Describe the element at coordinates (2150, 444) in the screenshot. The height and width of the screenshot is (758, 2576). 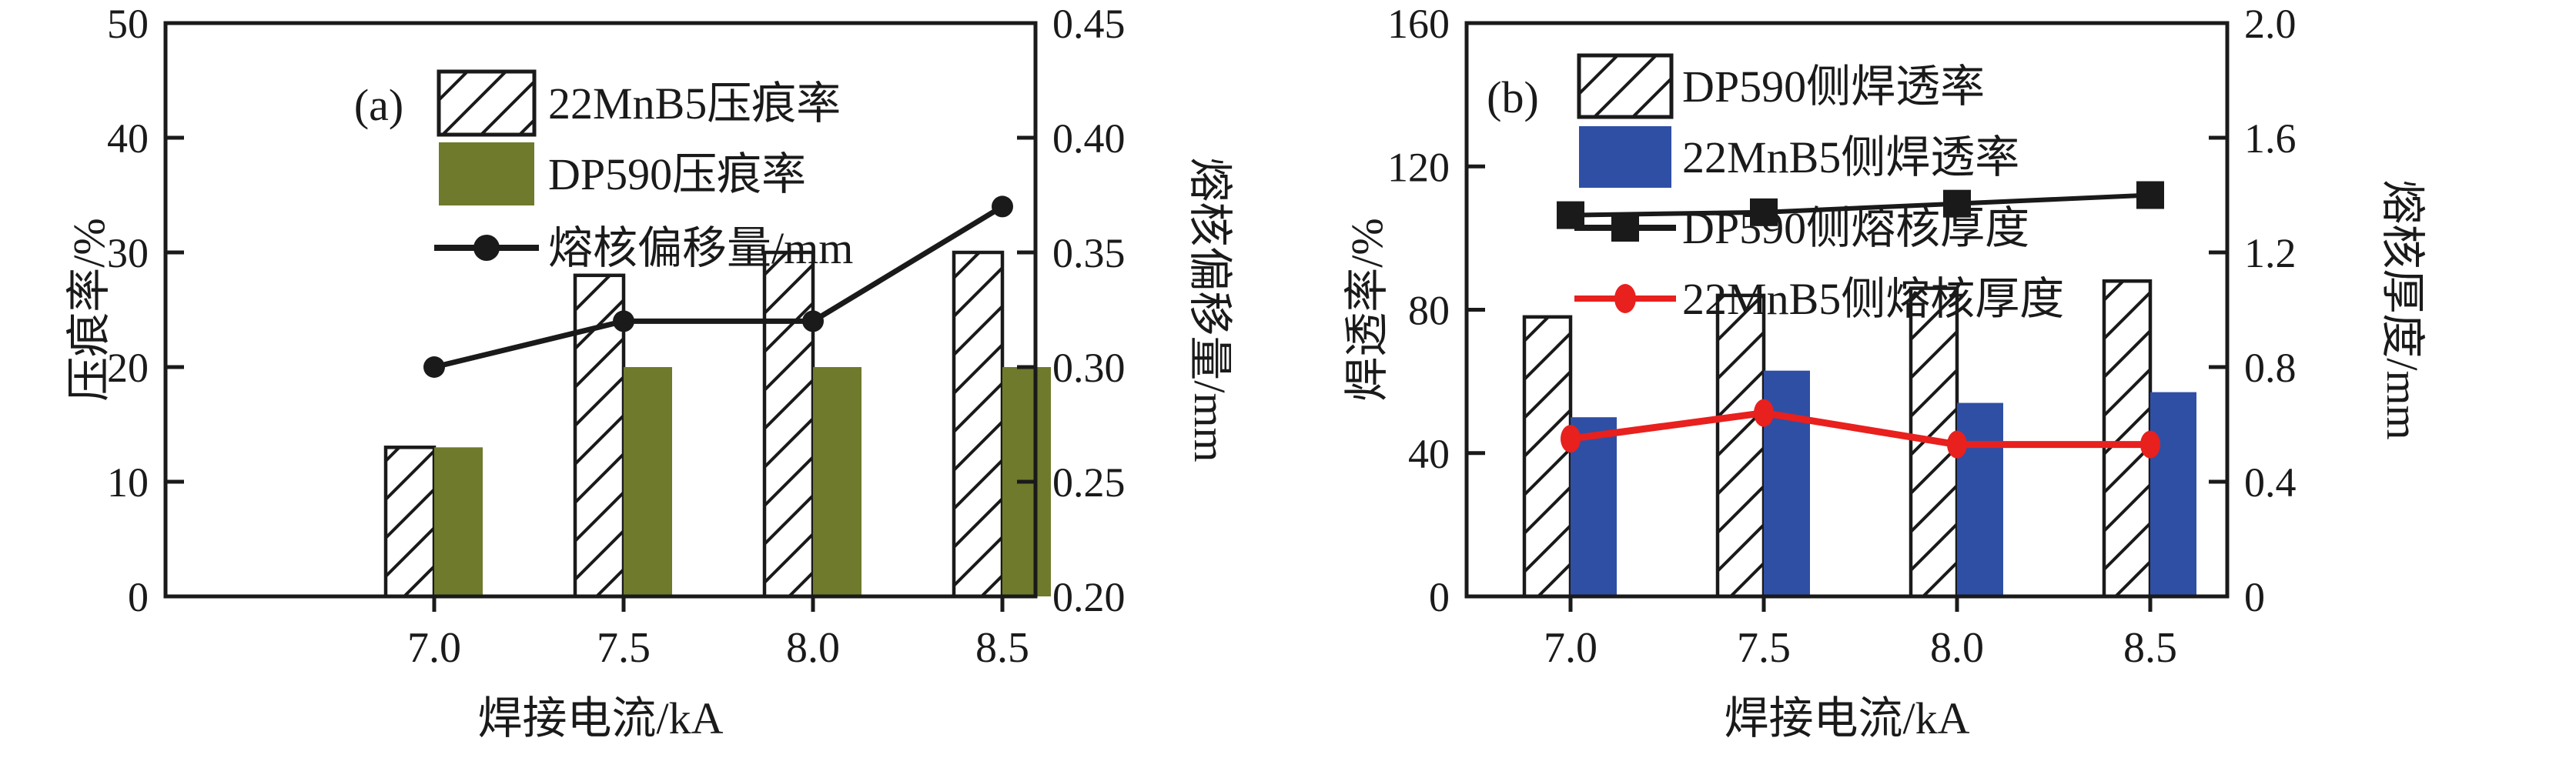
I see `line-marker-ellipse-c3` at that location.